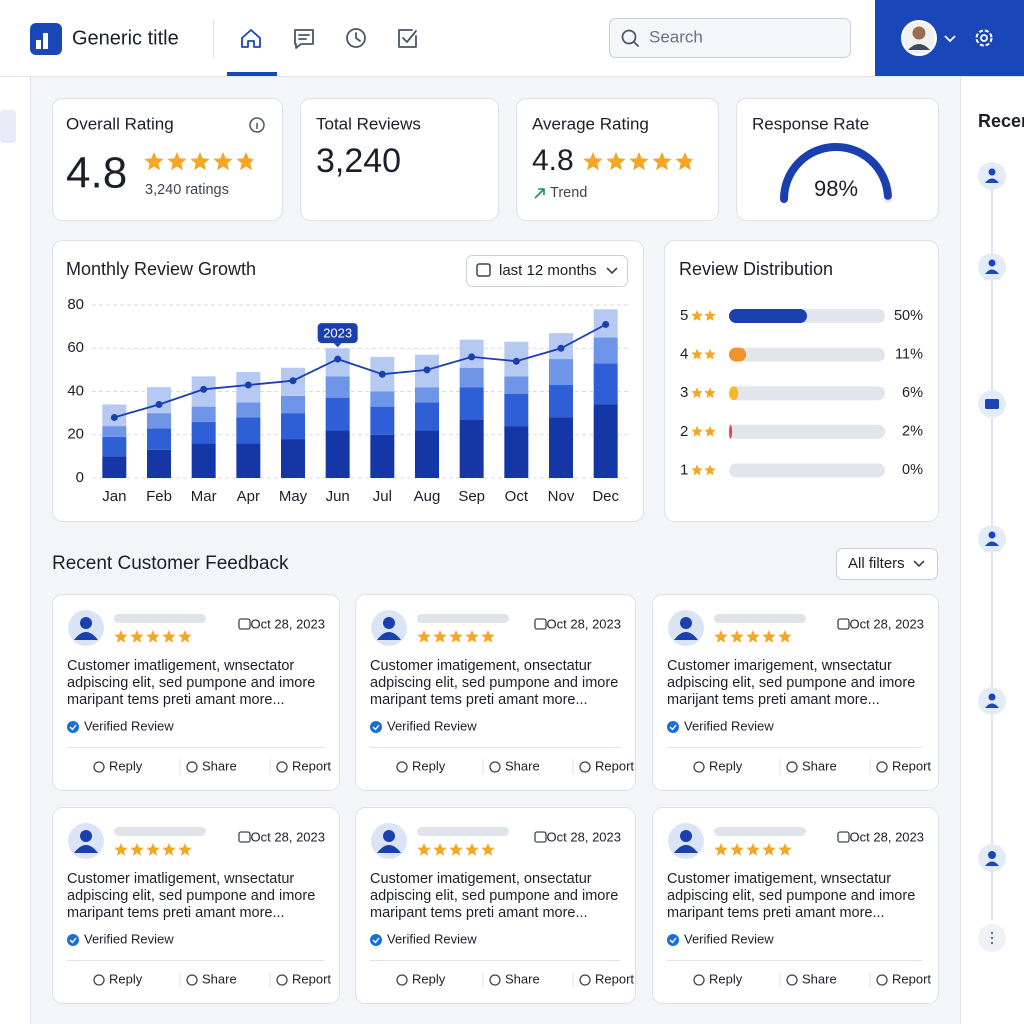 The height and width of the screenshot is (1024, 1024). What do you see at coordinates (605, 496) in the screenshot?
I see `x-tick-label: Dec` at bounding box center [605, 496].